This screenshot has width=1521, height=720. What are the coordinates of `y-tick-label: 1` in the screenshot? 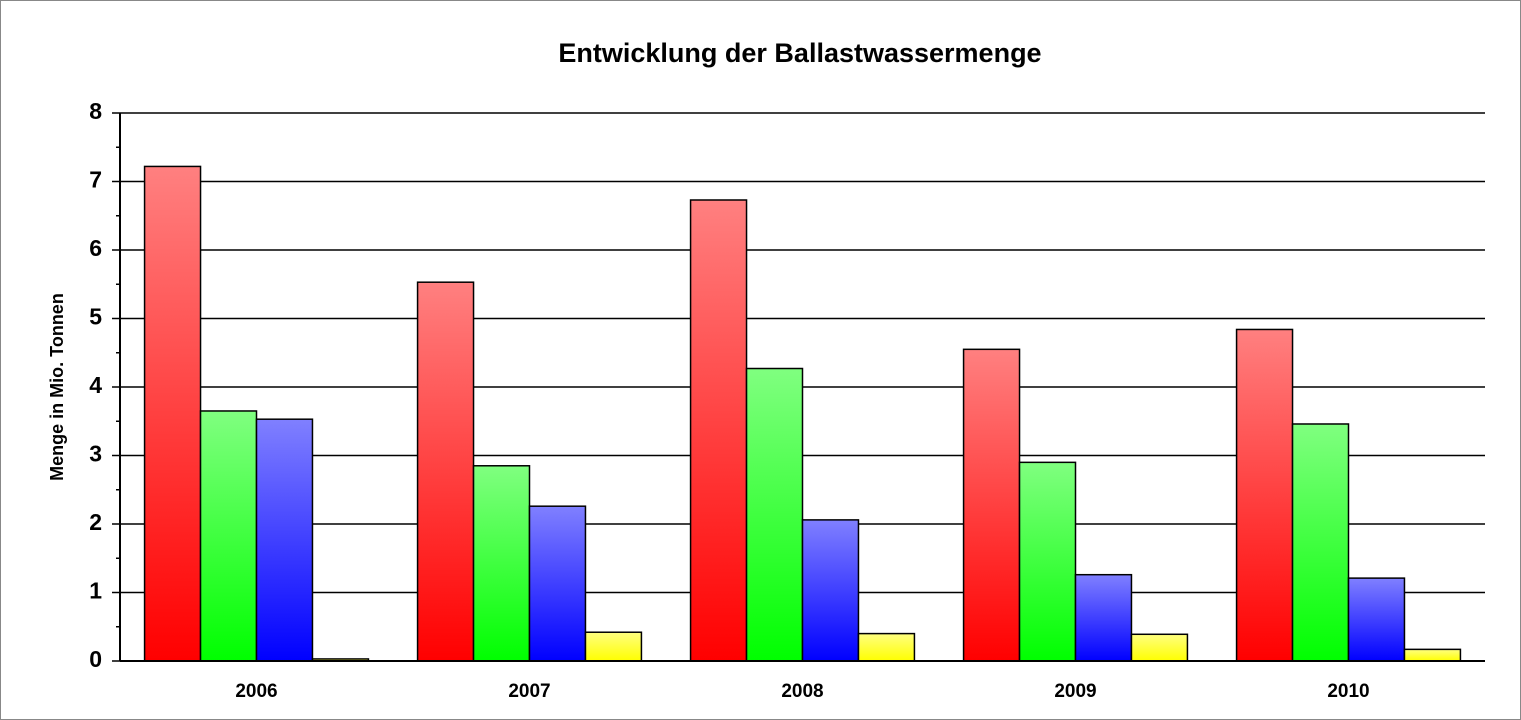 It's located at (95, 591).